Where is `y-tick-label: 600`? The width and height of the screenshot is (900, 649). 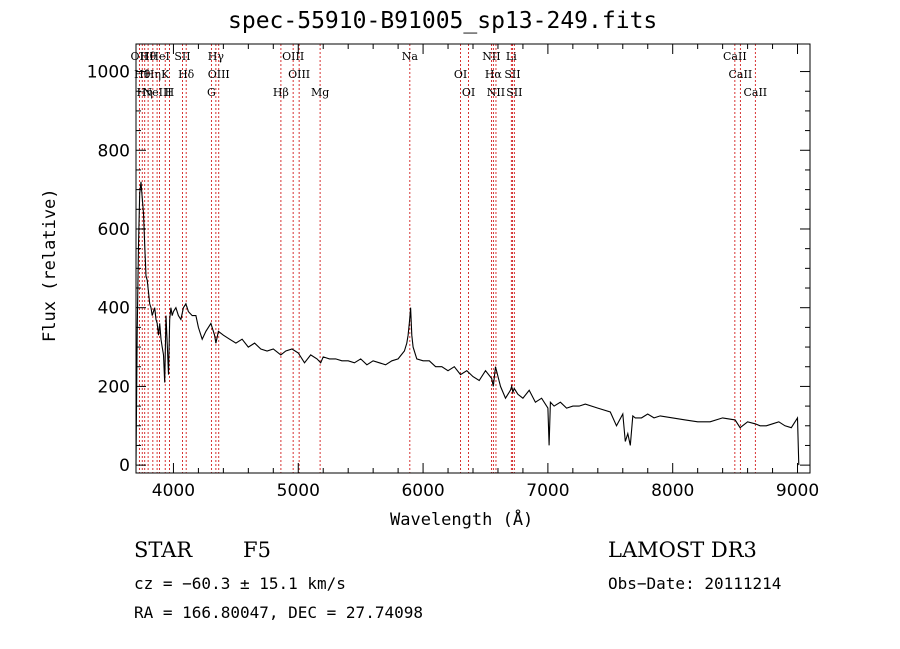
y-tick-label: 600 is located at coordinates (114, 230).